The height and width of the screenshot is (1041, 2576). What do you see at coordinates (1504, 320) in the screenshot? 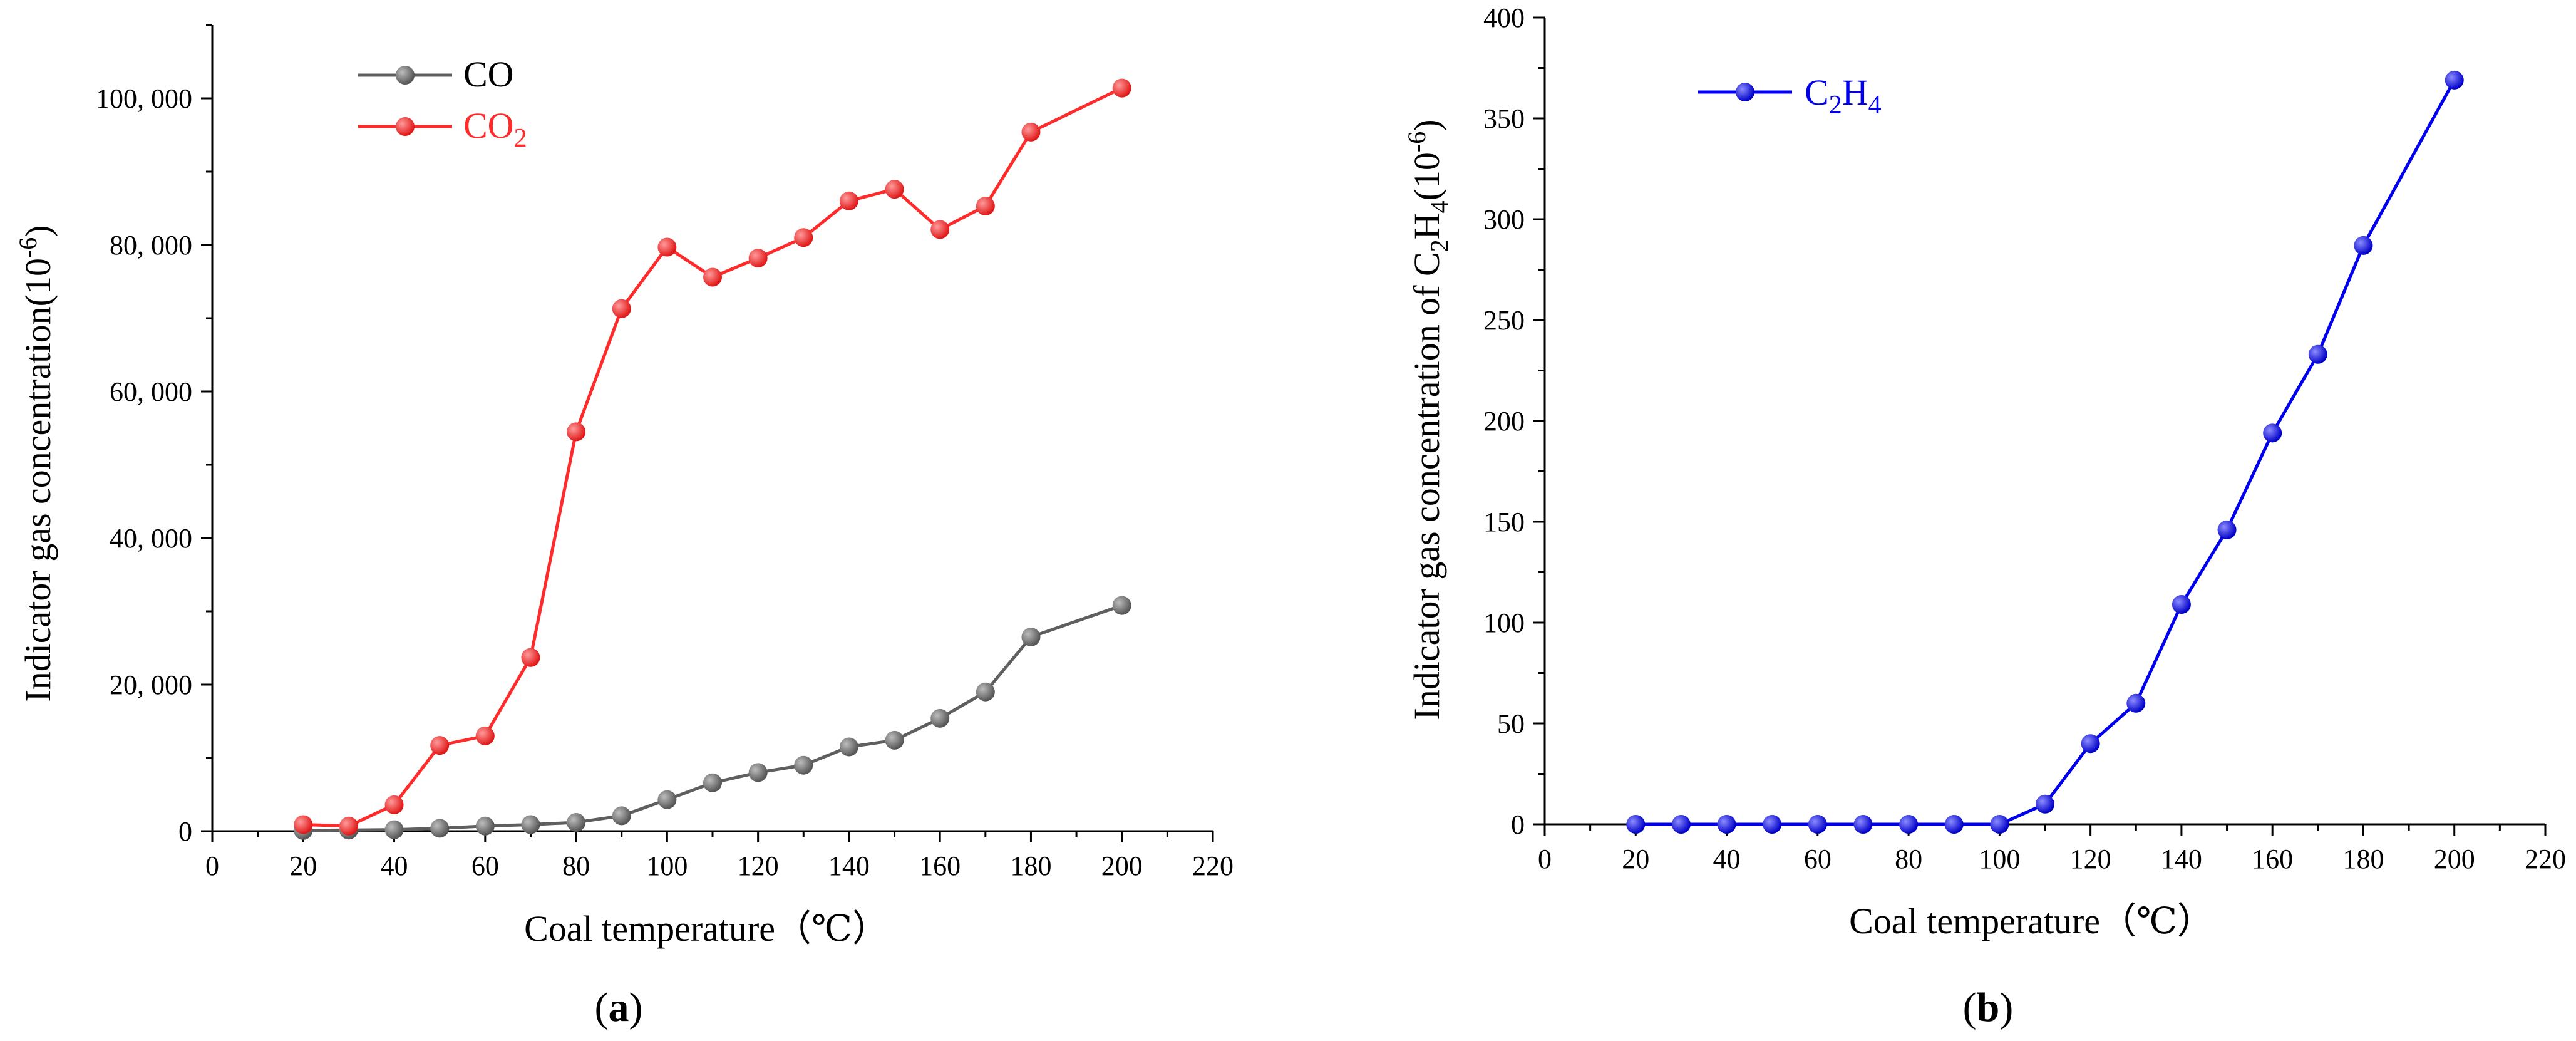
I see `y-tick-label: 250` at bounding box center [1504, 320].